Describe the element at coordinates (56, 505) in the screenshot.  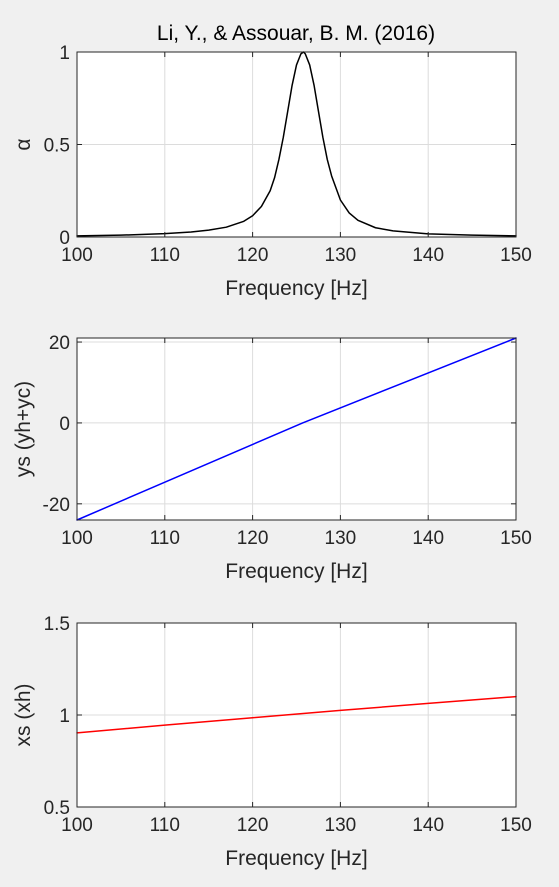
I see `y-tick-label: -20` at that location.